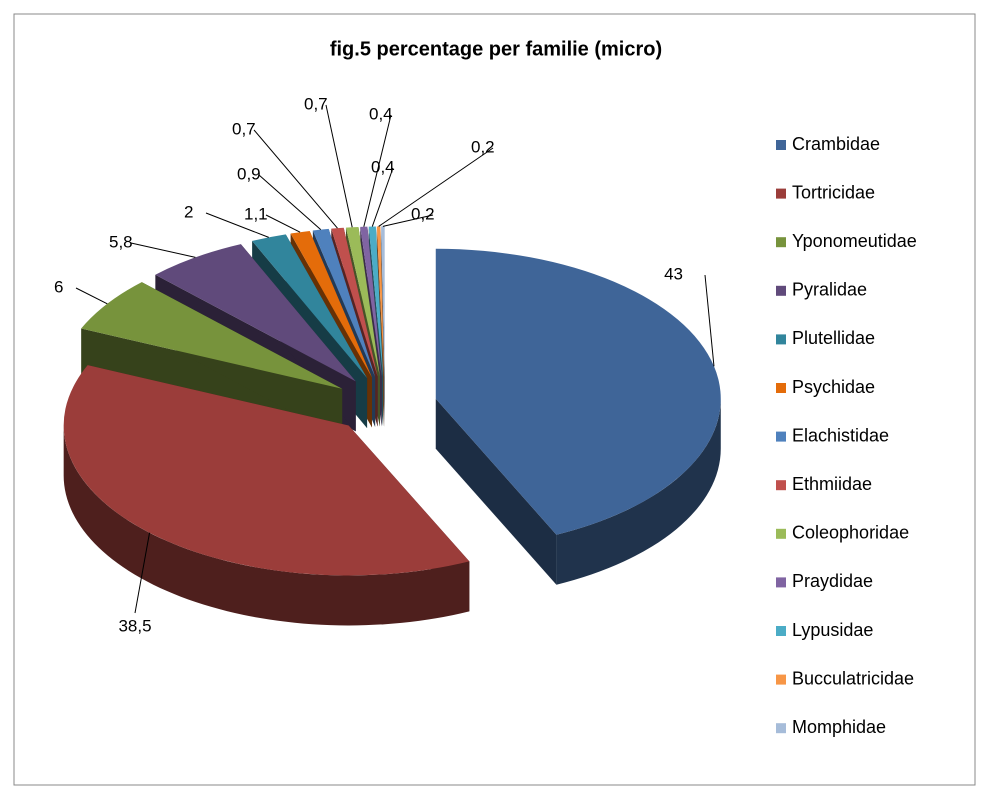 Image resolution: width=992 pixels, height=800 pixels. I want to click on data-label: 1,1, so click(256, 213).